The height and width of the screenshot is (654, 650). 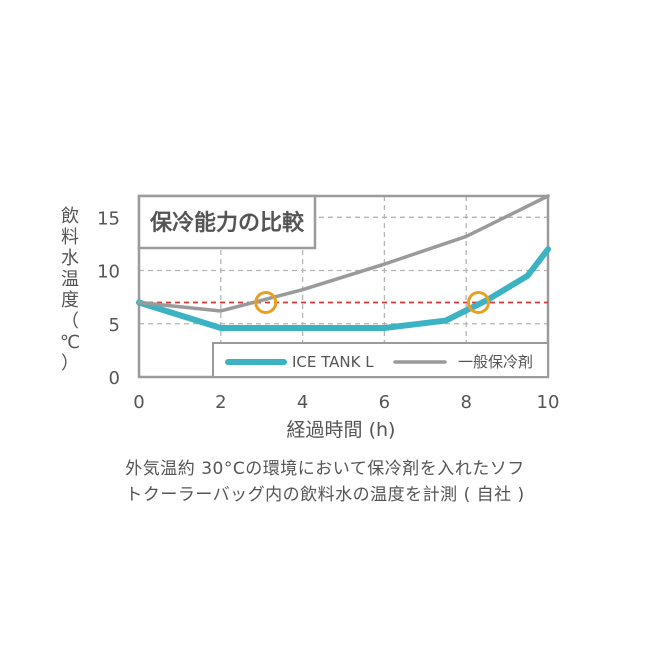 What do you see at coordinates (70, 258) in the screenshot?
I see `y-axis-label-char: 水` at bounding box center [70, 258].